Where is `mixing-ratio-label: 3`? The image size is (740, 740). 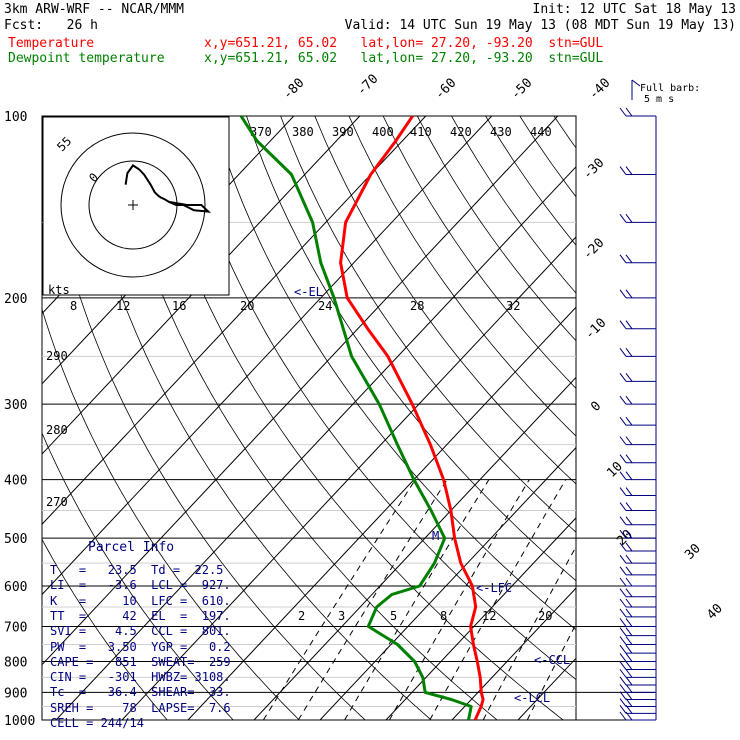
mixing-ratio-label: 3 is located at coordinates (341, 616).